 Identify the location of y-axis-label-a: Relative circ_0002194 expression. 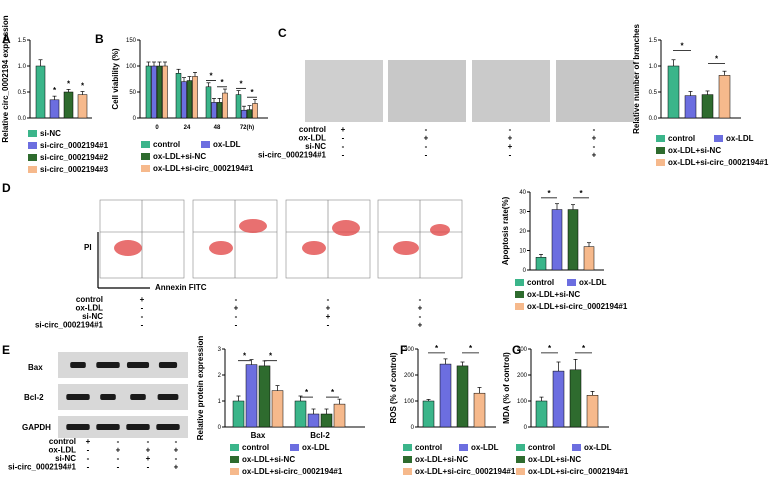
(5, 78).